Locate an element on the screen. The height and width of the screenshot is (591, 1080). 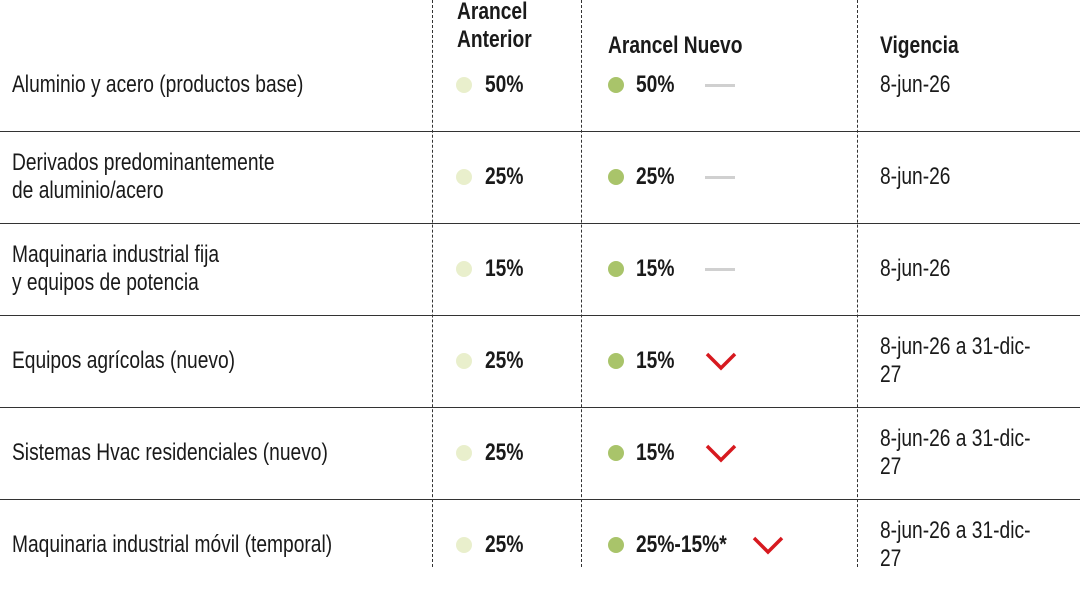
header-text: Arancel Anterior is located at coordinates (494, 26).